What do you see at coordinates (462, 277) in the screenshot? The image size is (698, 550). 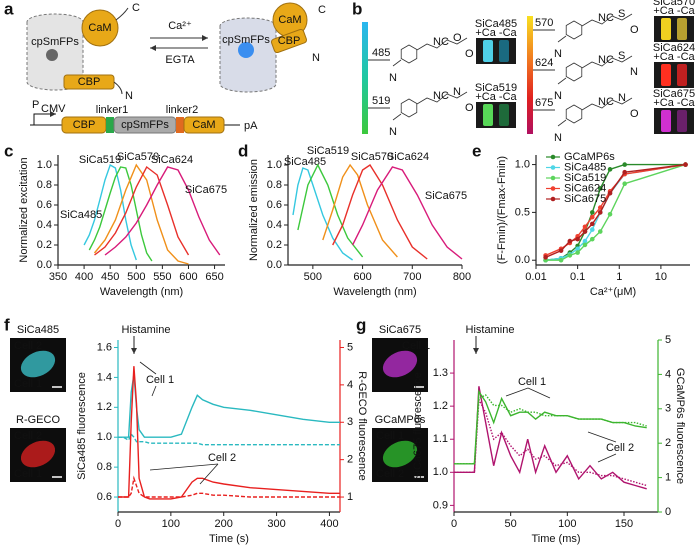 I see `x-tick-label: 800` at bounding box center [462, 277].